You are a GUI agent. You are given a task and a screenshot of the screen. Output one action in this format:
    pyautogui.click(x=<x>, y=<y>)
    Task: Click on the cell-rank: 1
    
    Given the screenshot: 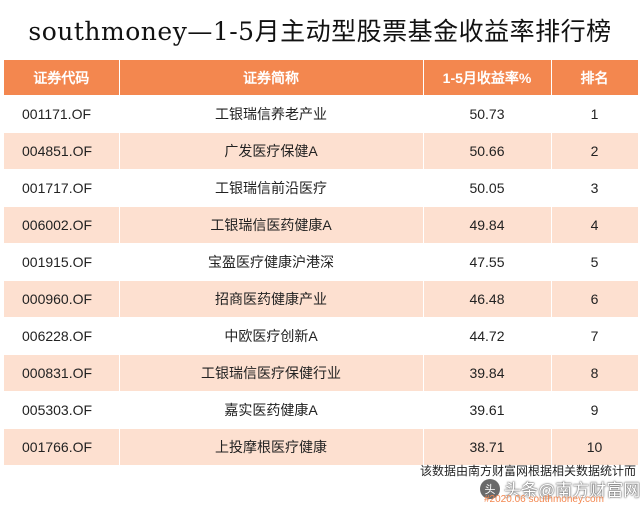 What is the action you would take?
    pyautogui.click(x=595, y=114)
    